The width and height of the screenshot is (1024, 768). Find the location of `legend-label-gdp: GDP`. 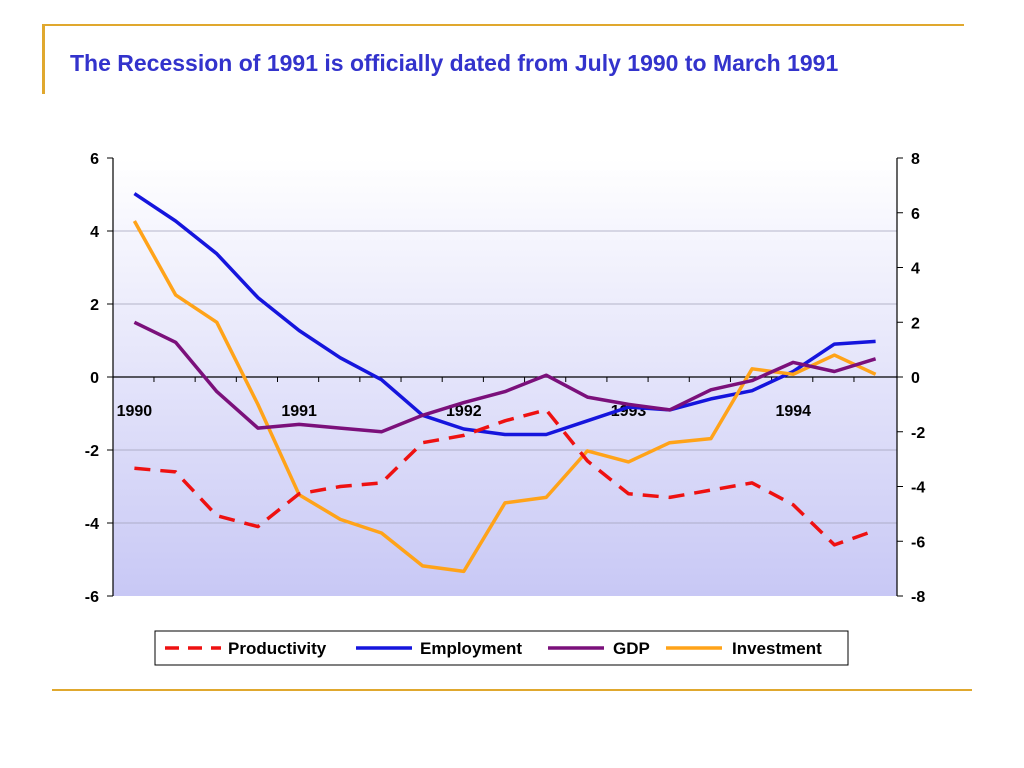

legend-label-gdp: GDP is located at coordinates (631, 648).